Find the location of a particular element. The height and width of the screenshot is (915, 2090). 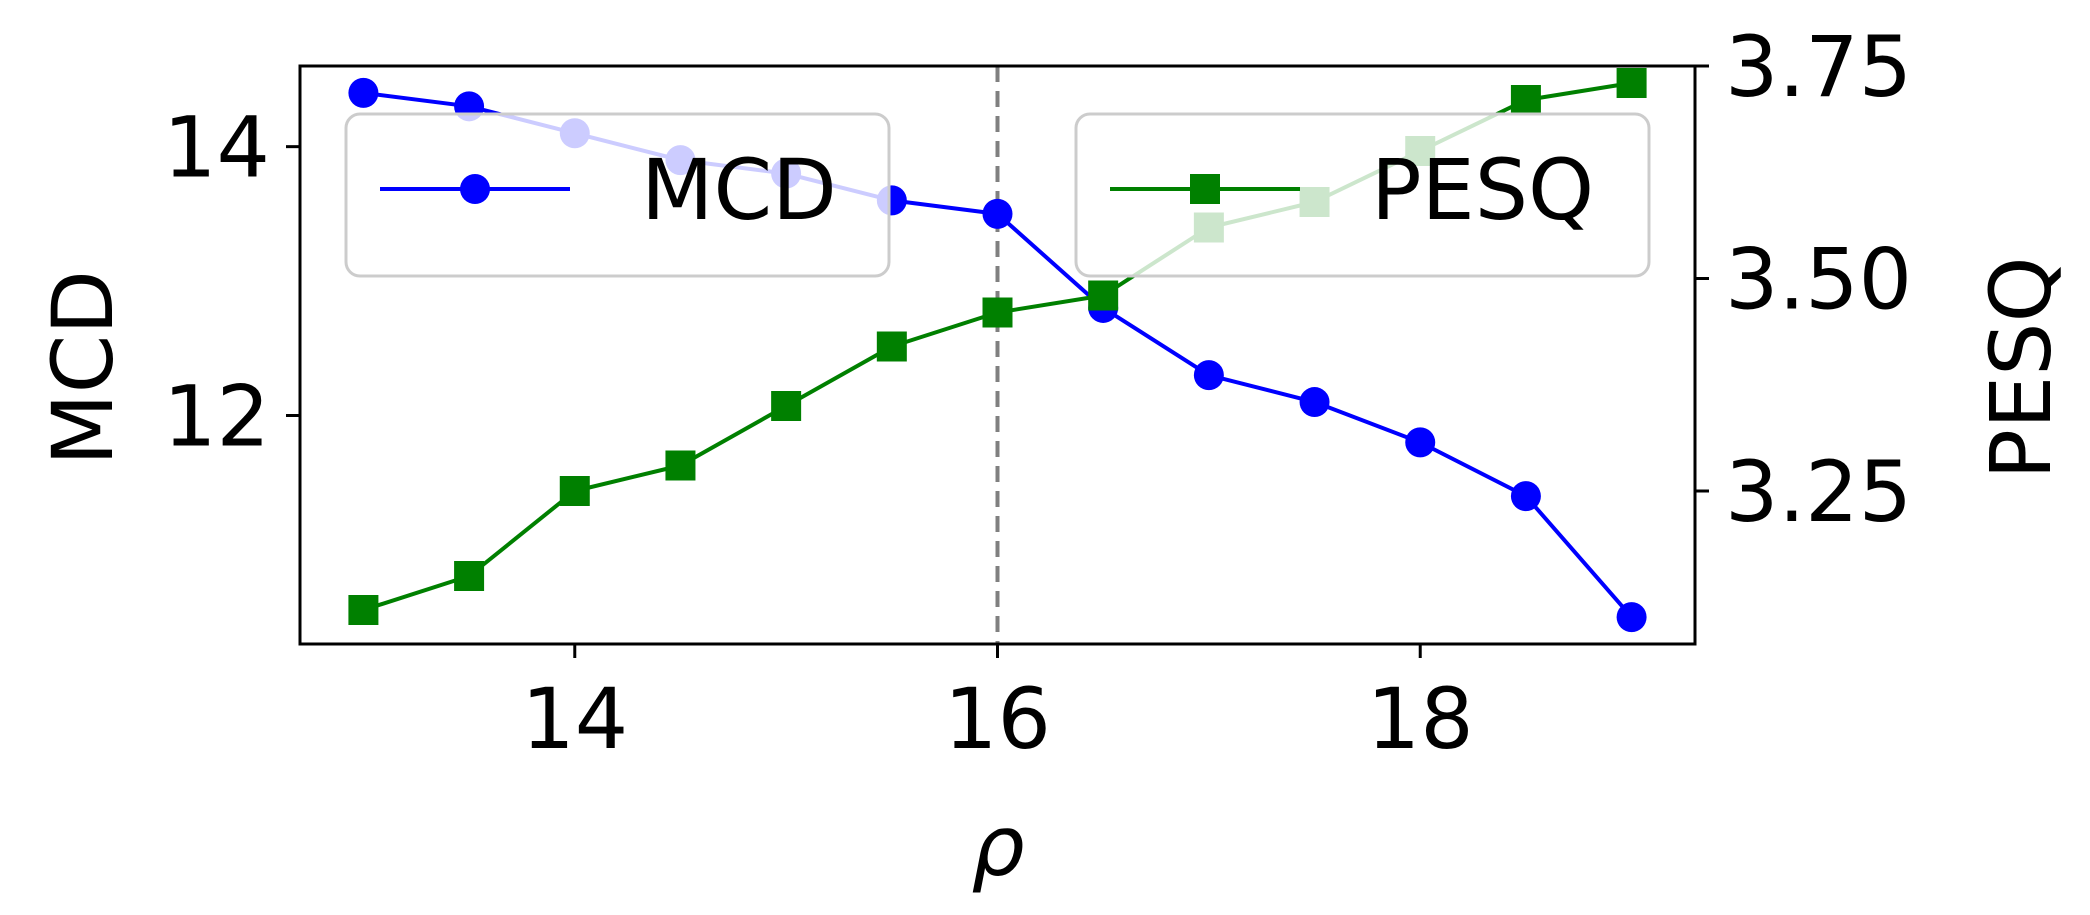

x-axis-title: ρ is located at coordinates (997, 846).